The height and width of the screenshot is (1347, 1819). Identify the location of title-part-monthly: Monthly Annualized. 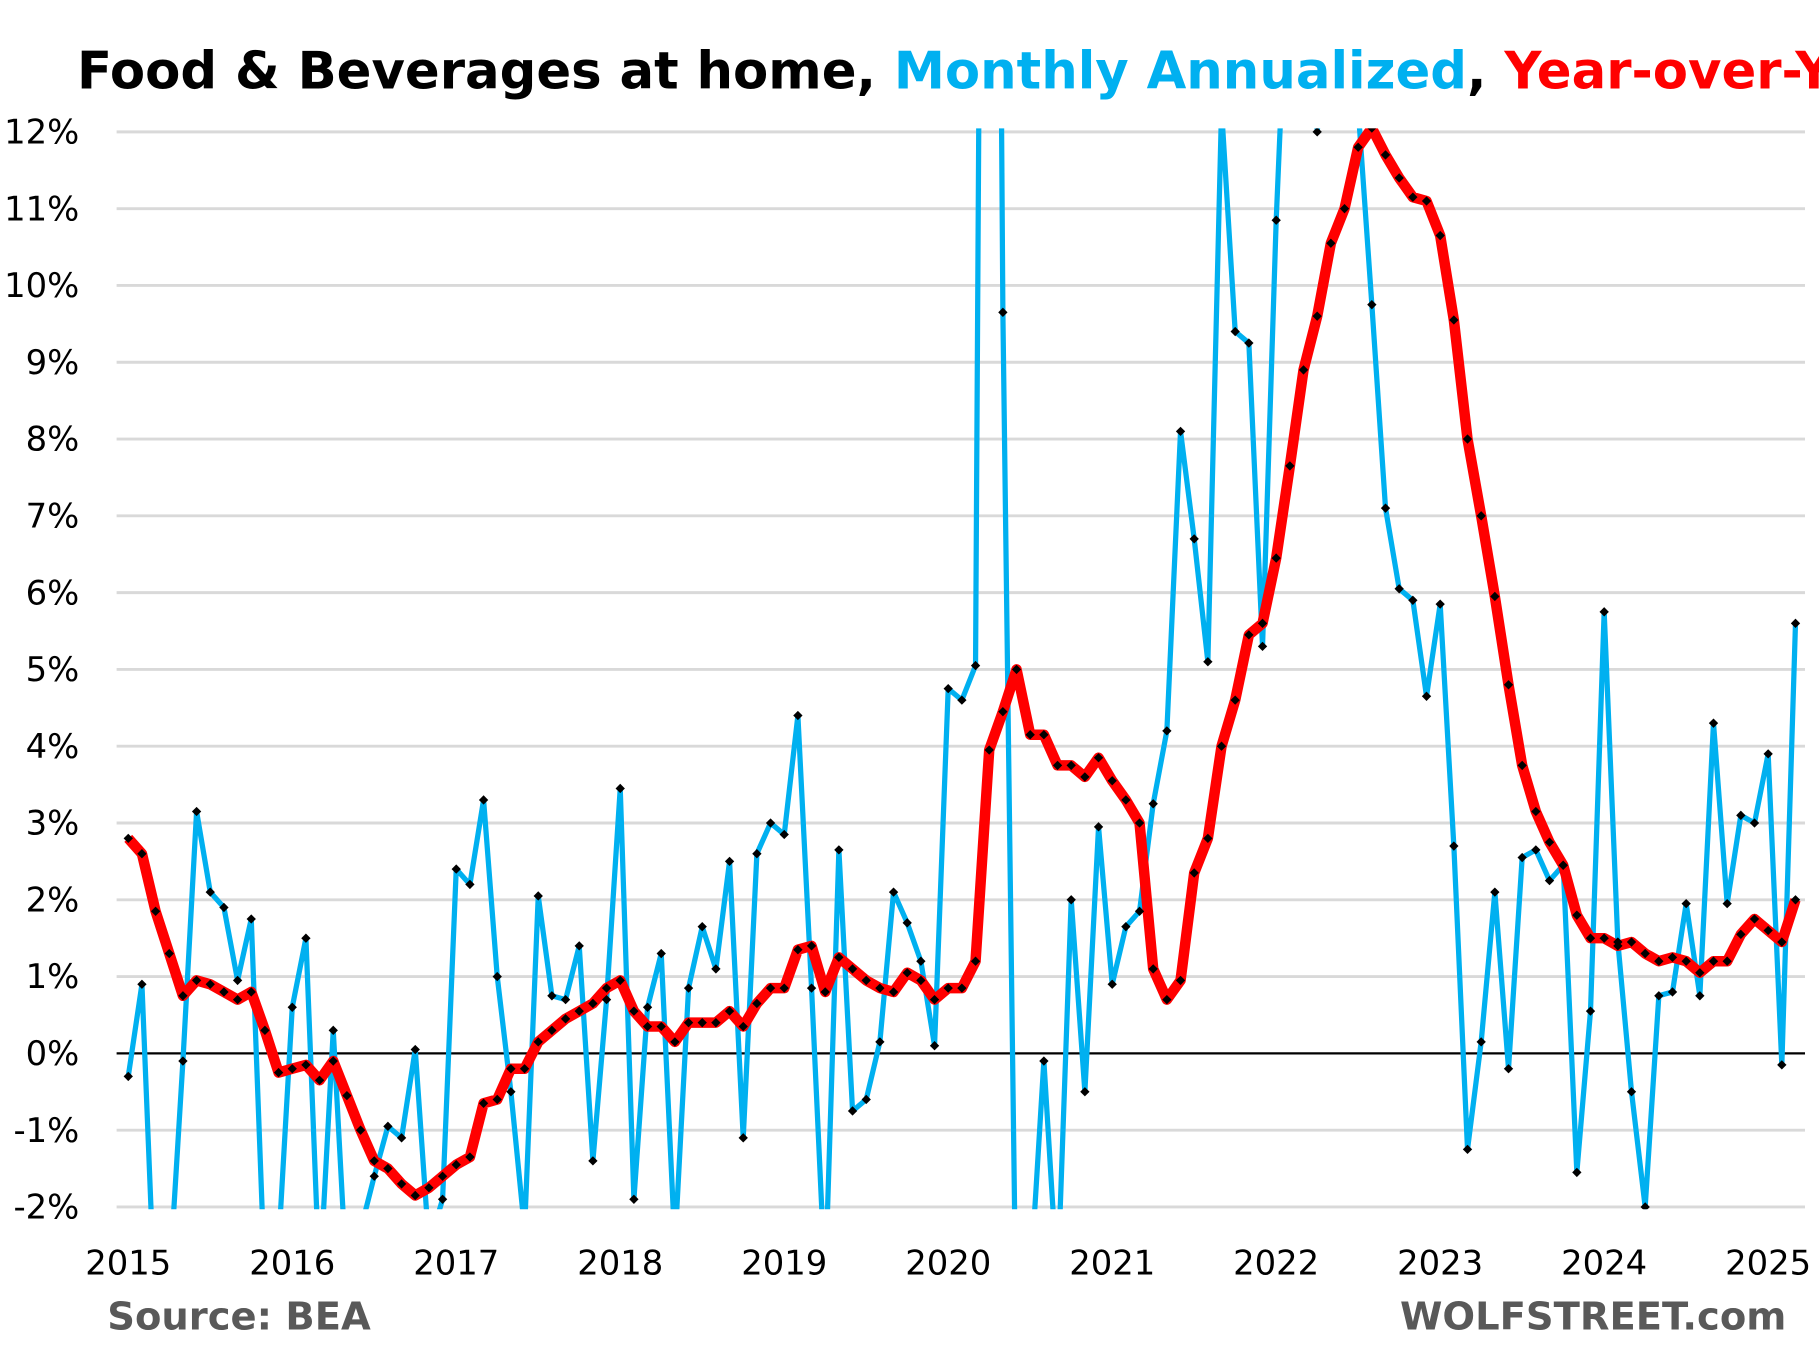
(1180, 72).